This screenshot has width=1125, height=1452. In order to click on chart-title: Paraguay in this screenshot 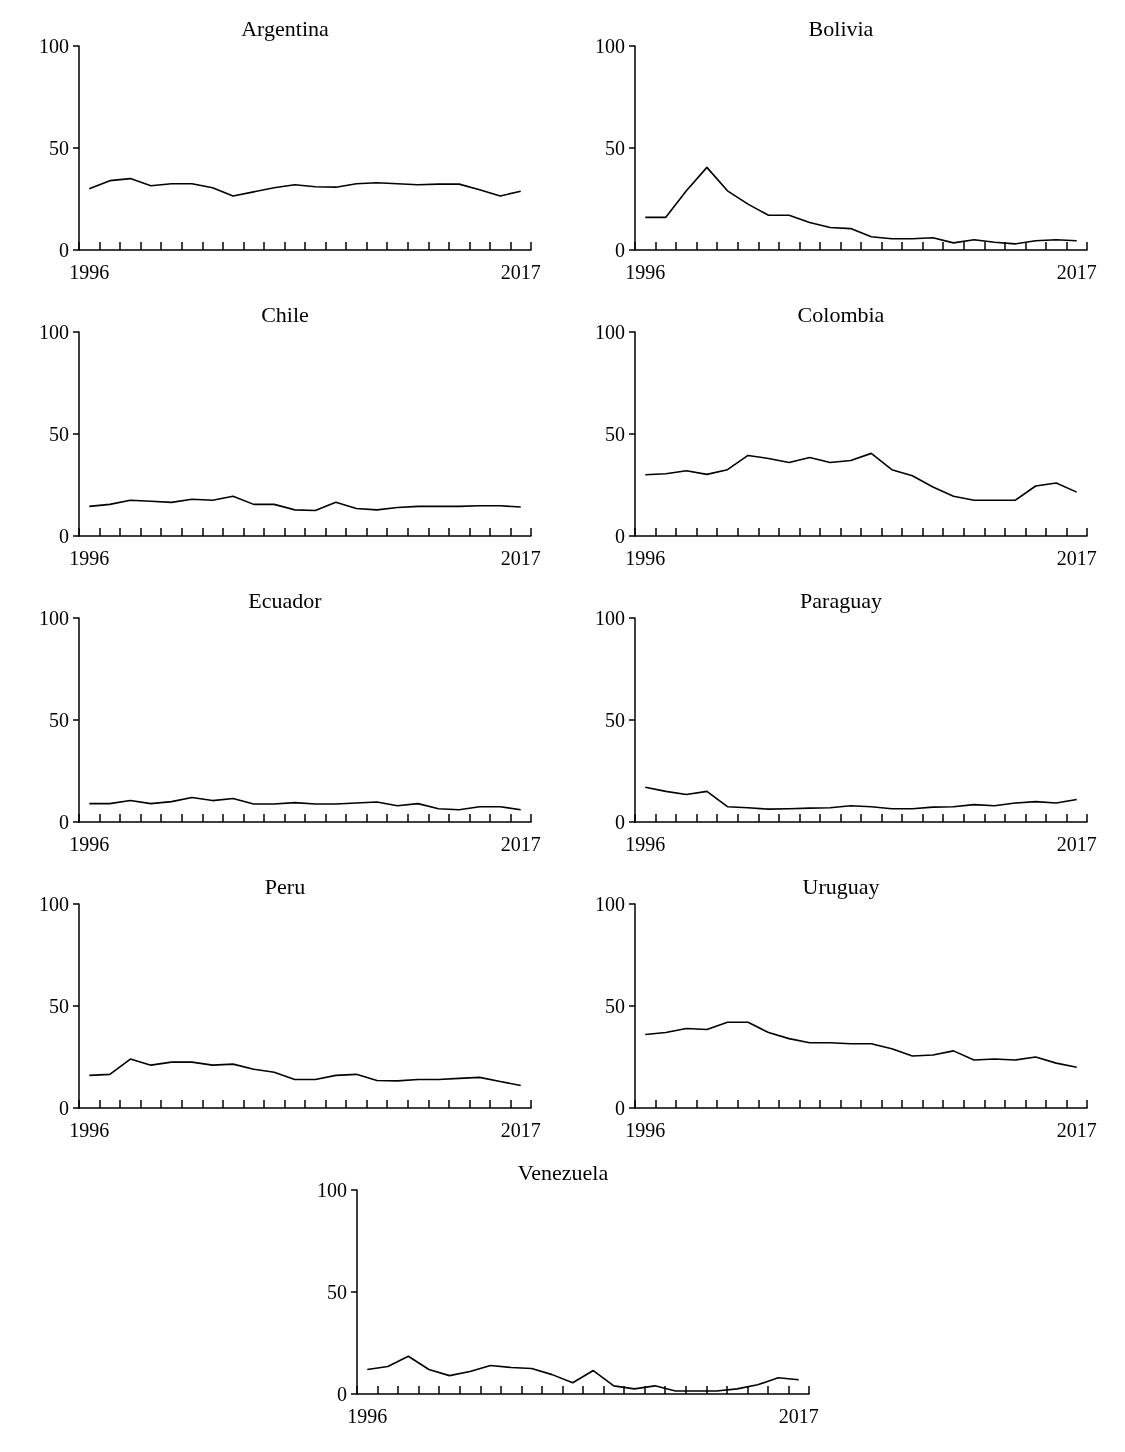, I will do `click(840, 600)`.